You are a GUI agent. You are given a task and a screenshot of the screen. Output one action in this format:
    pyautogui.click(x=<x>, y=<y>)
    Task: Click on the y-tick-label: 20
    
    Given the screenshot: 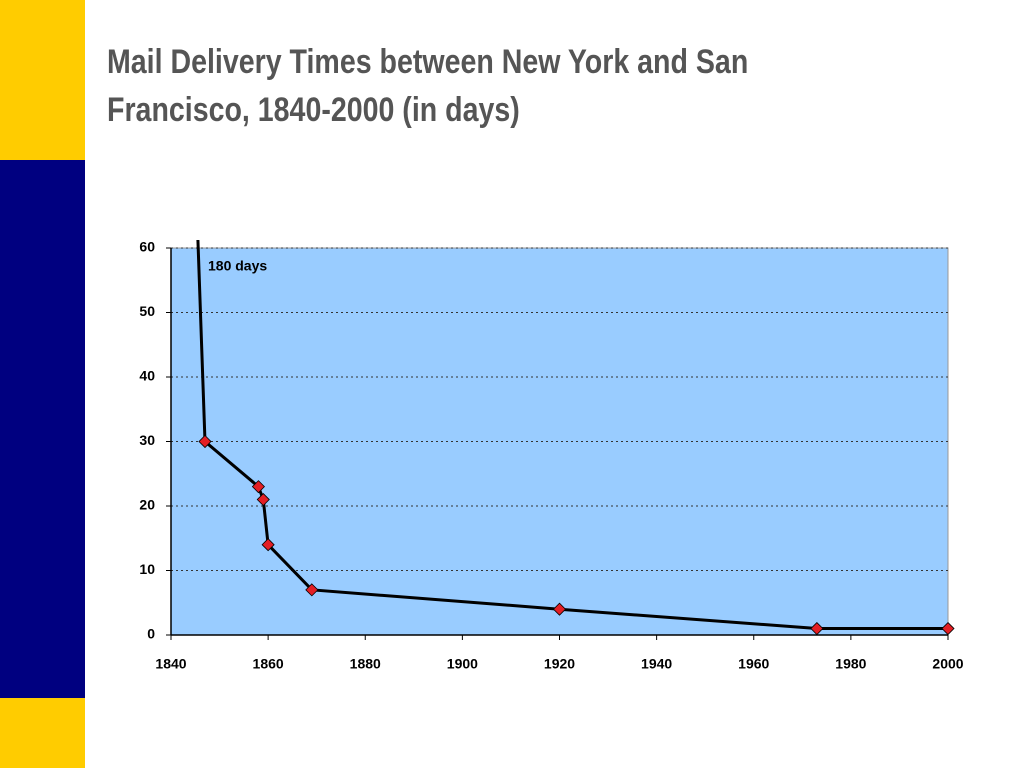 What is the action you would take?
    pyautogui.click(x=147, y=505)
    